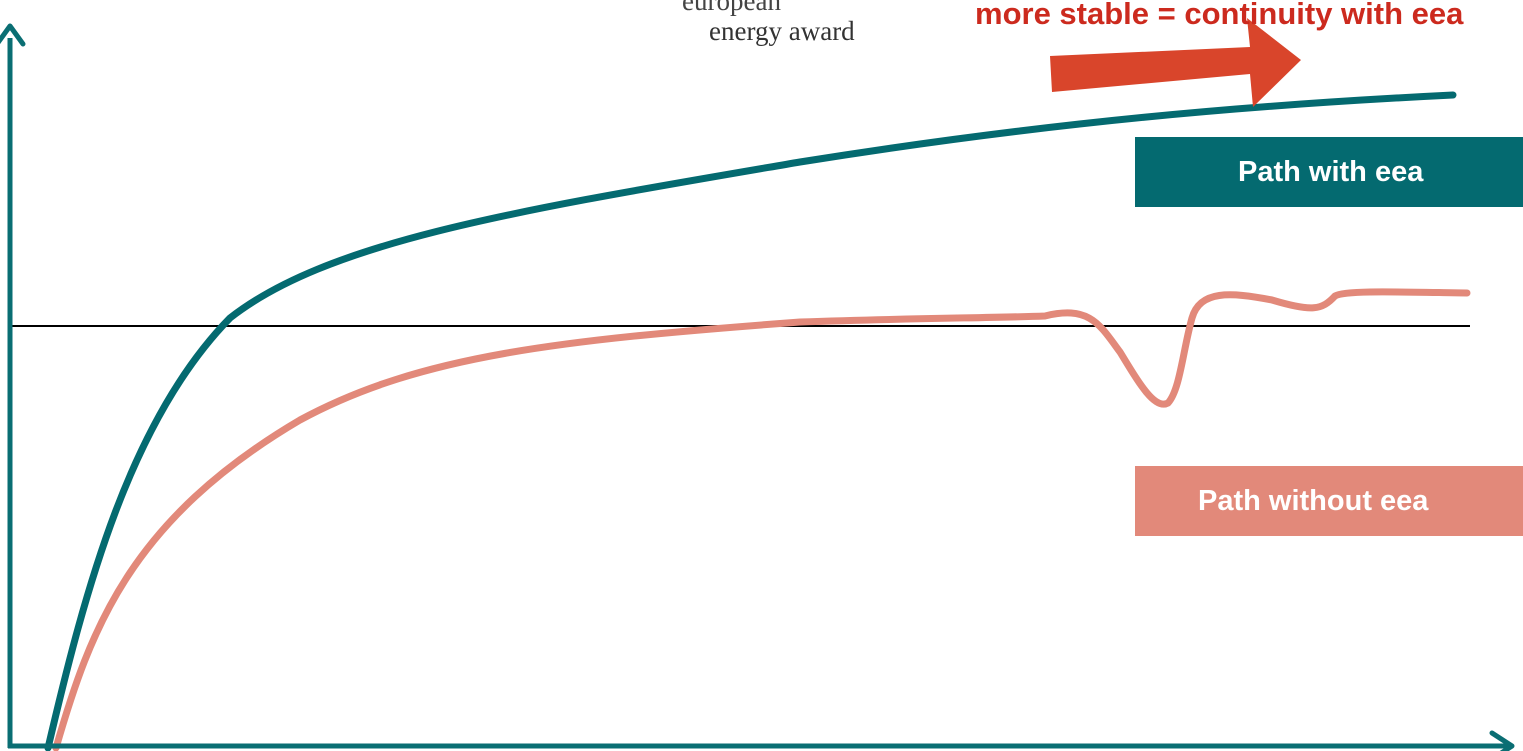 This screenshot has height=751, width=1523. I want to click on logo-text-line-2: energy award, so click(782, 31).